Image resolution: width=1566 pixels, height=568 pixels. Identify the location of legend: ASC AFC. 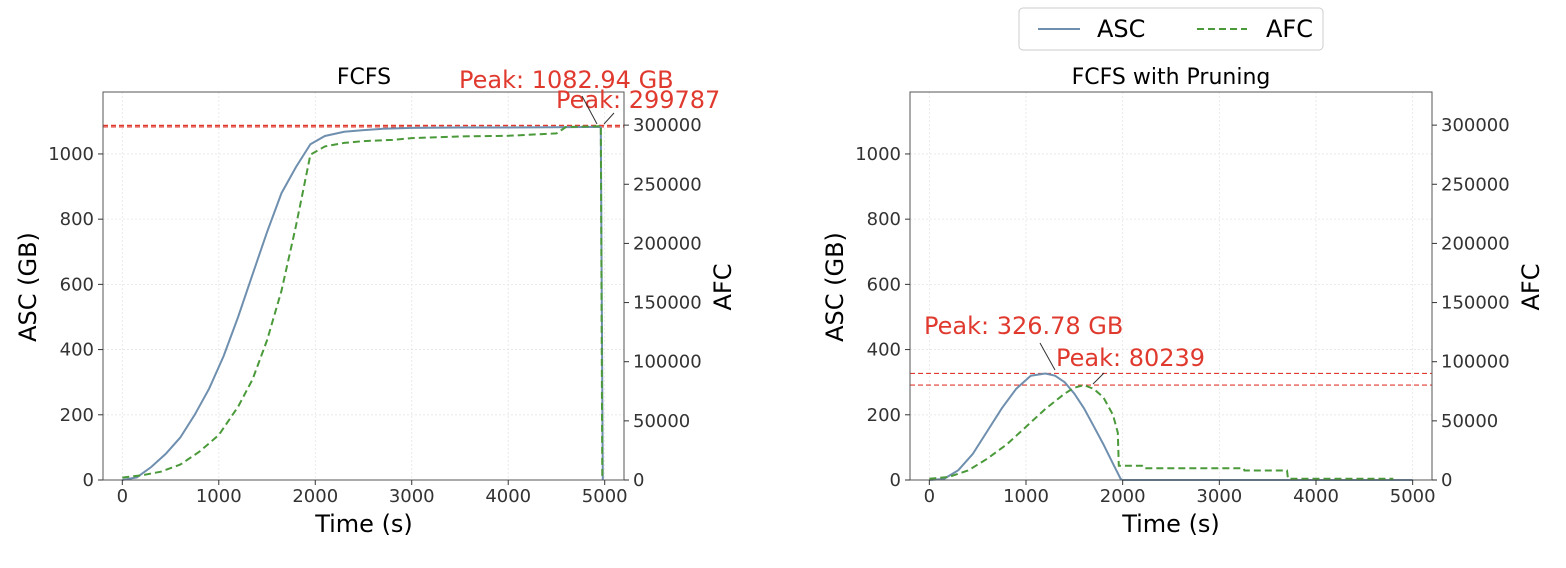
(1171, 29).